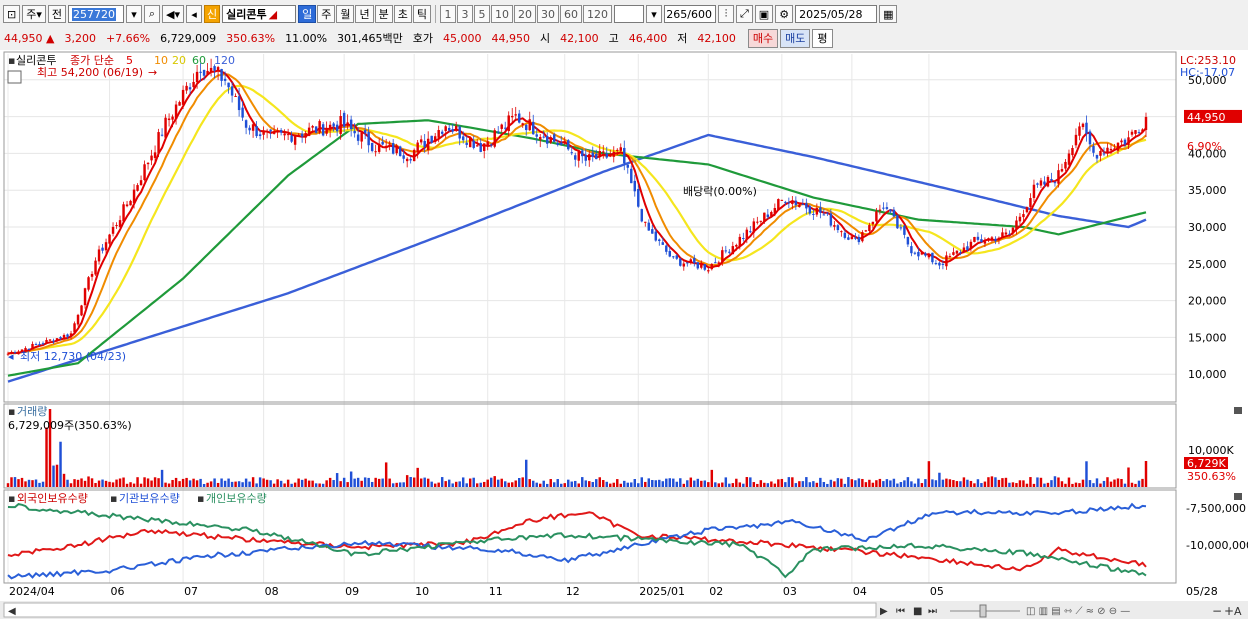 This screenshot has width=1248, height=621. Describe the element at coordinates (326, 14) in the screenshot. I see `period-tab-1: 주` at that location.